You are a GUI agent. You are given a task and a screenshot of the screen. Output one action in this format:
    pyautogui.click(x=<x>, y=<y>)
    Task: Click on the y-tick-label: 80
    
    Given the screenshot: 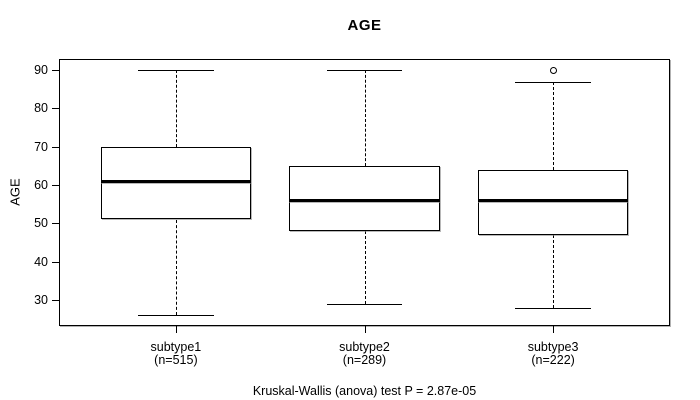 What is the action you would take?
    pyautogui.click(x=41, y=108)
    